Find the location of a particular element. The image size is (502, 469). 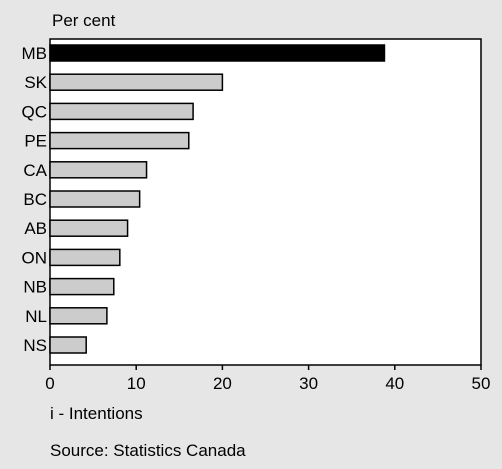

category-label-bc: BC is located at coordinates (35, 199).